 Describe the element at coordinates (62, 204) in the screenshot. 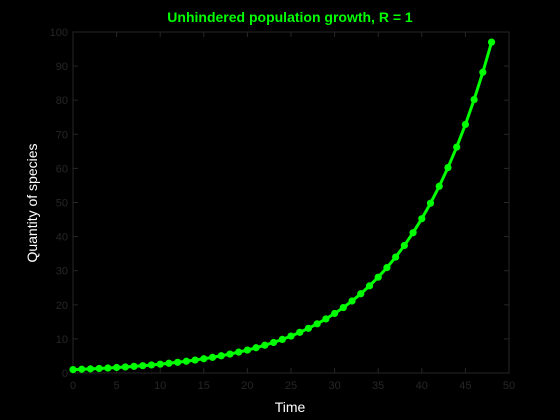

I see `y-tick-label: 50` at that location.